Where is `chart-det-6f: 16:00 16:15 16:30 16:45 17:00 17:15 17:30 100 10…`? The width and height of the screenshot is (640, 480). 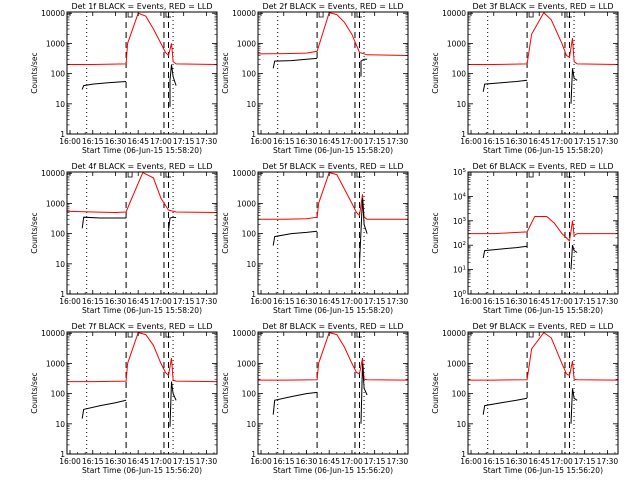
chart-det-6f: 16:00 16:15 16:30 16:45 17:00 17:15 17:30 100 10… is located at coordinates (525, 238).